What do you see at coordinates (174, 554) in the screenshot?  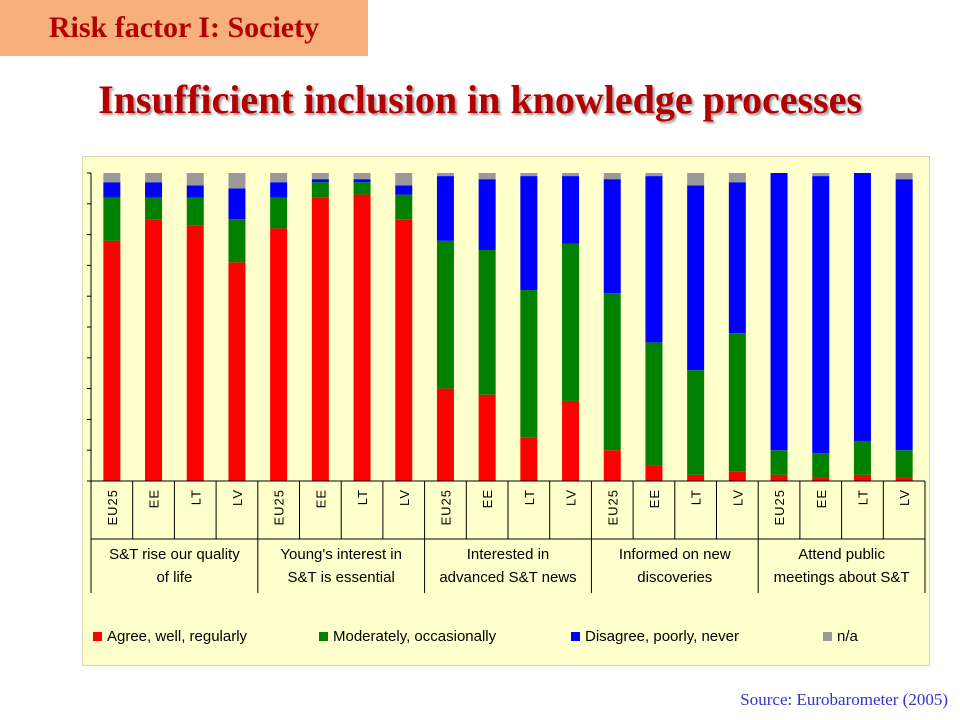 I see `group-label: S&T rise our quality` at bounding box center [174, 554].